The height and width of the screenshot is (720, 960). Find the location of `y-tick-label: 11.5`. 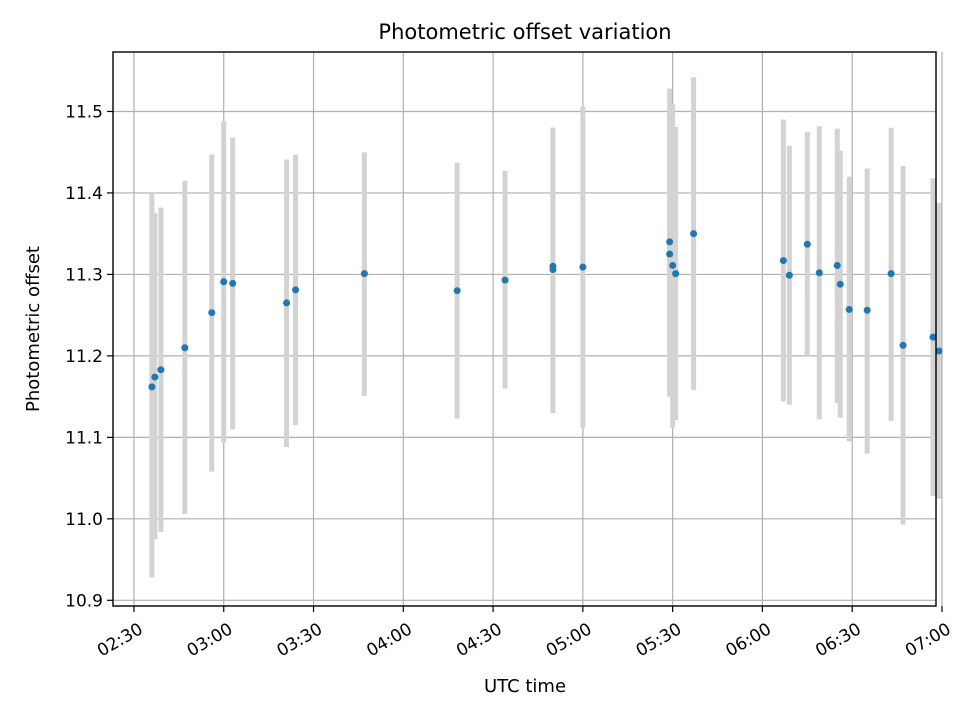

y-tick-label: 11.5 is located at coordinates (84, 112).